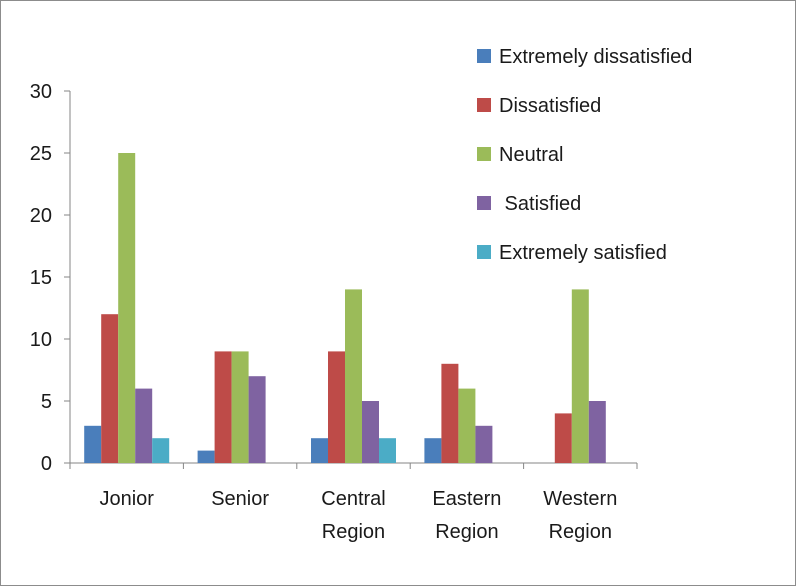  Describe the element at coordinates (466, 499) in the screenshot. I see `x-tick-label: Eastern` at that location.